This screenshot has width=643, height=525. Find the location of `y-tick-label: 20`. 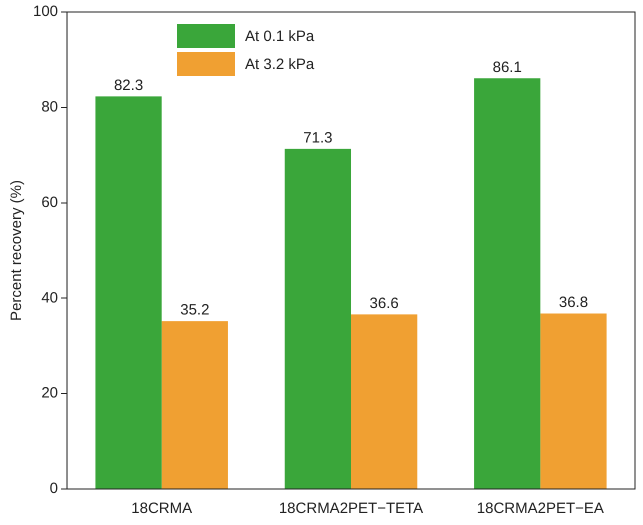

y-tick-label: 20 is located at coordinates (49, 393).